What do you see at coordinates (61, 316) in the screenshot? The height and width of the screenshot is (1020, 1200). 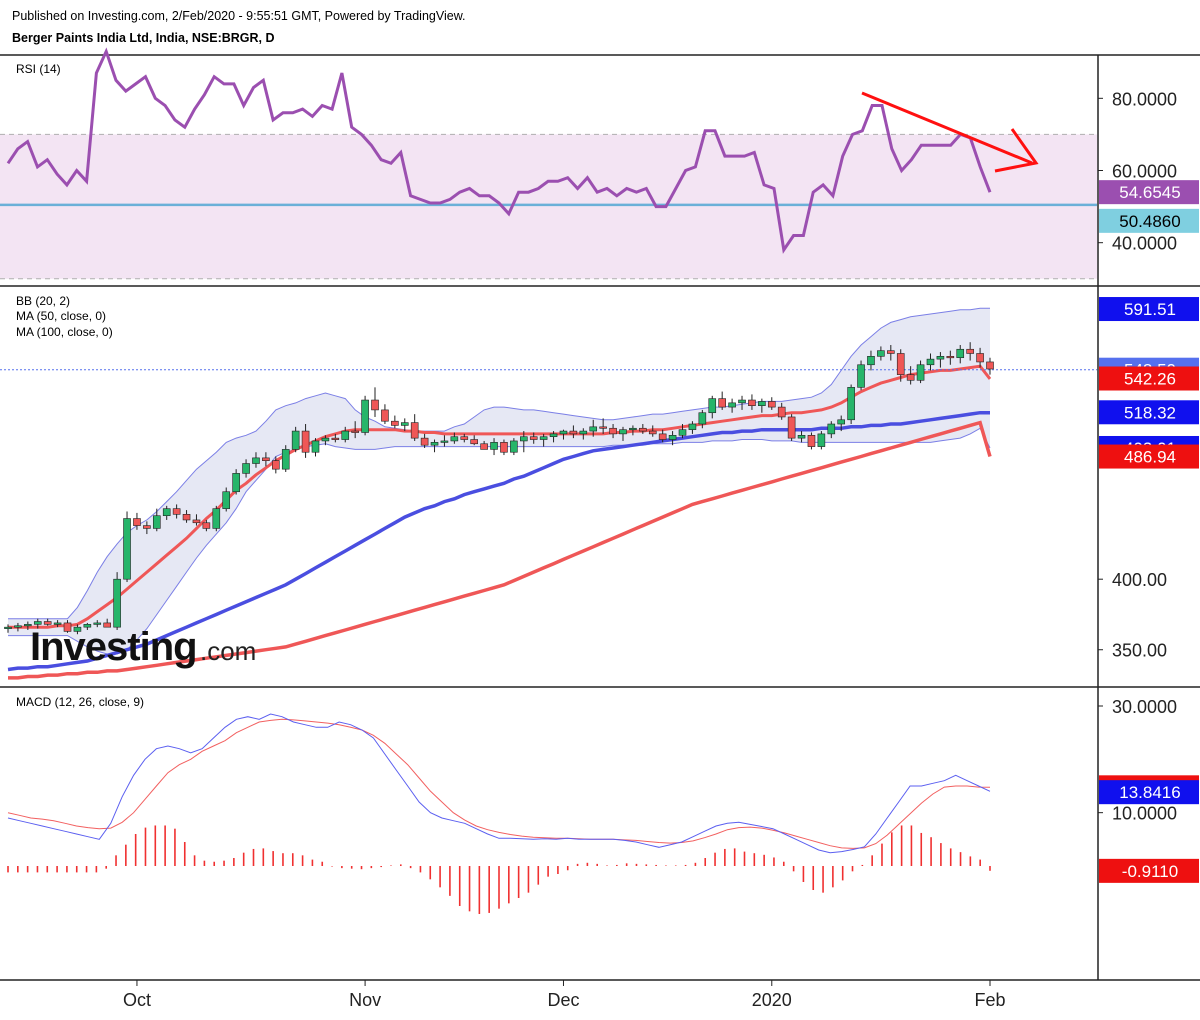 I see `ma50-legend: MA (50, close, 0)` at bounding box center [61, 316].